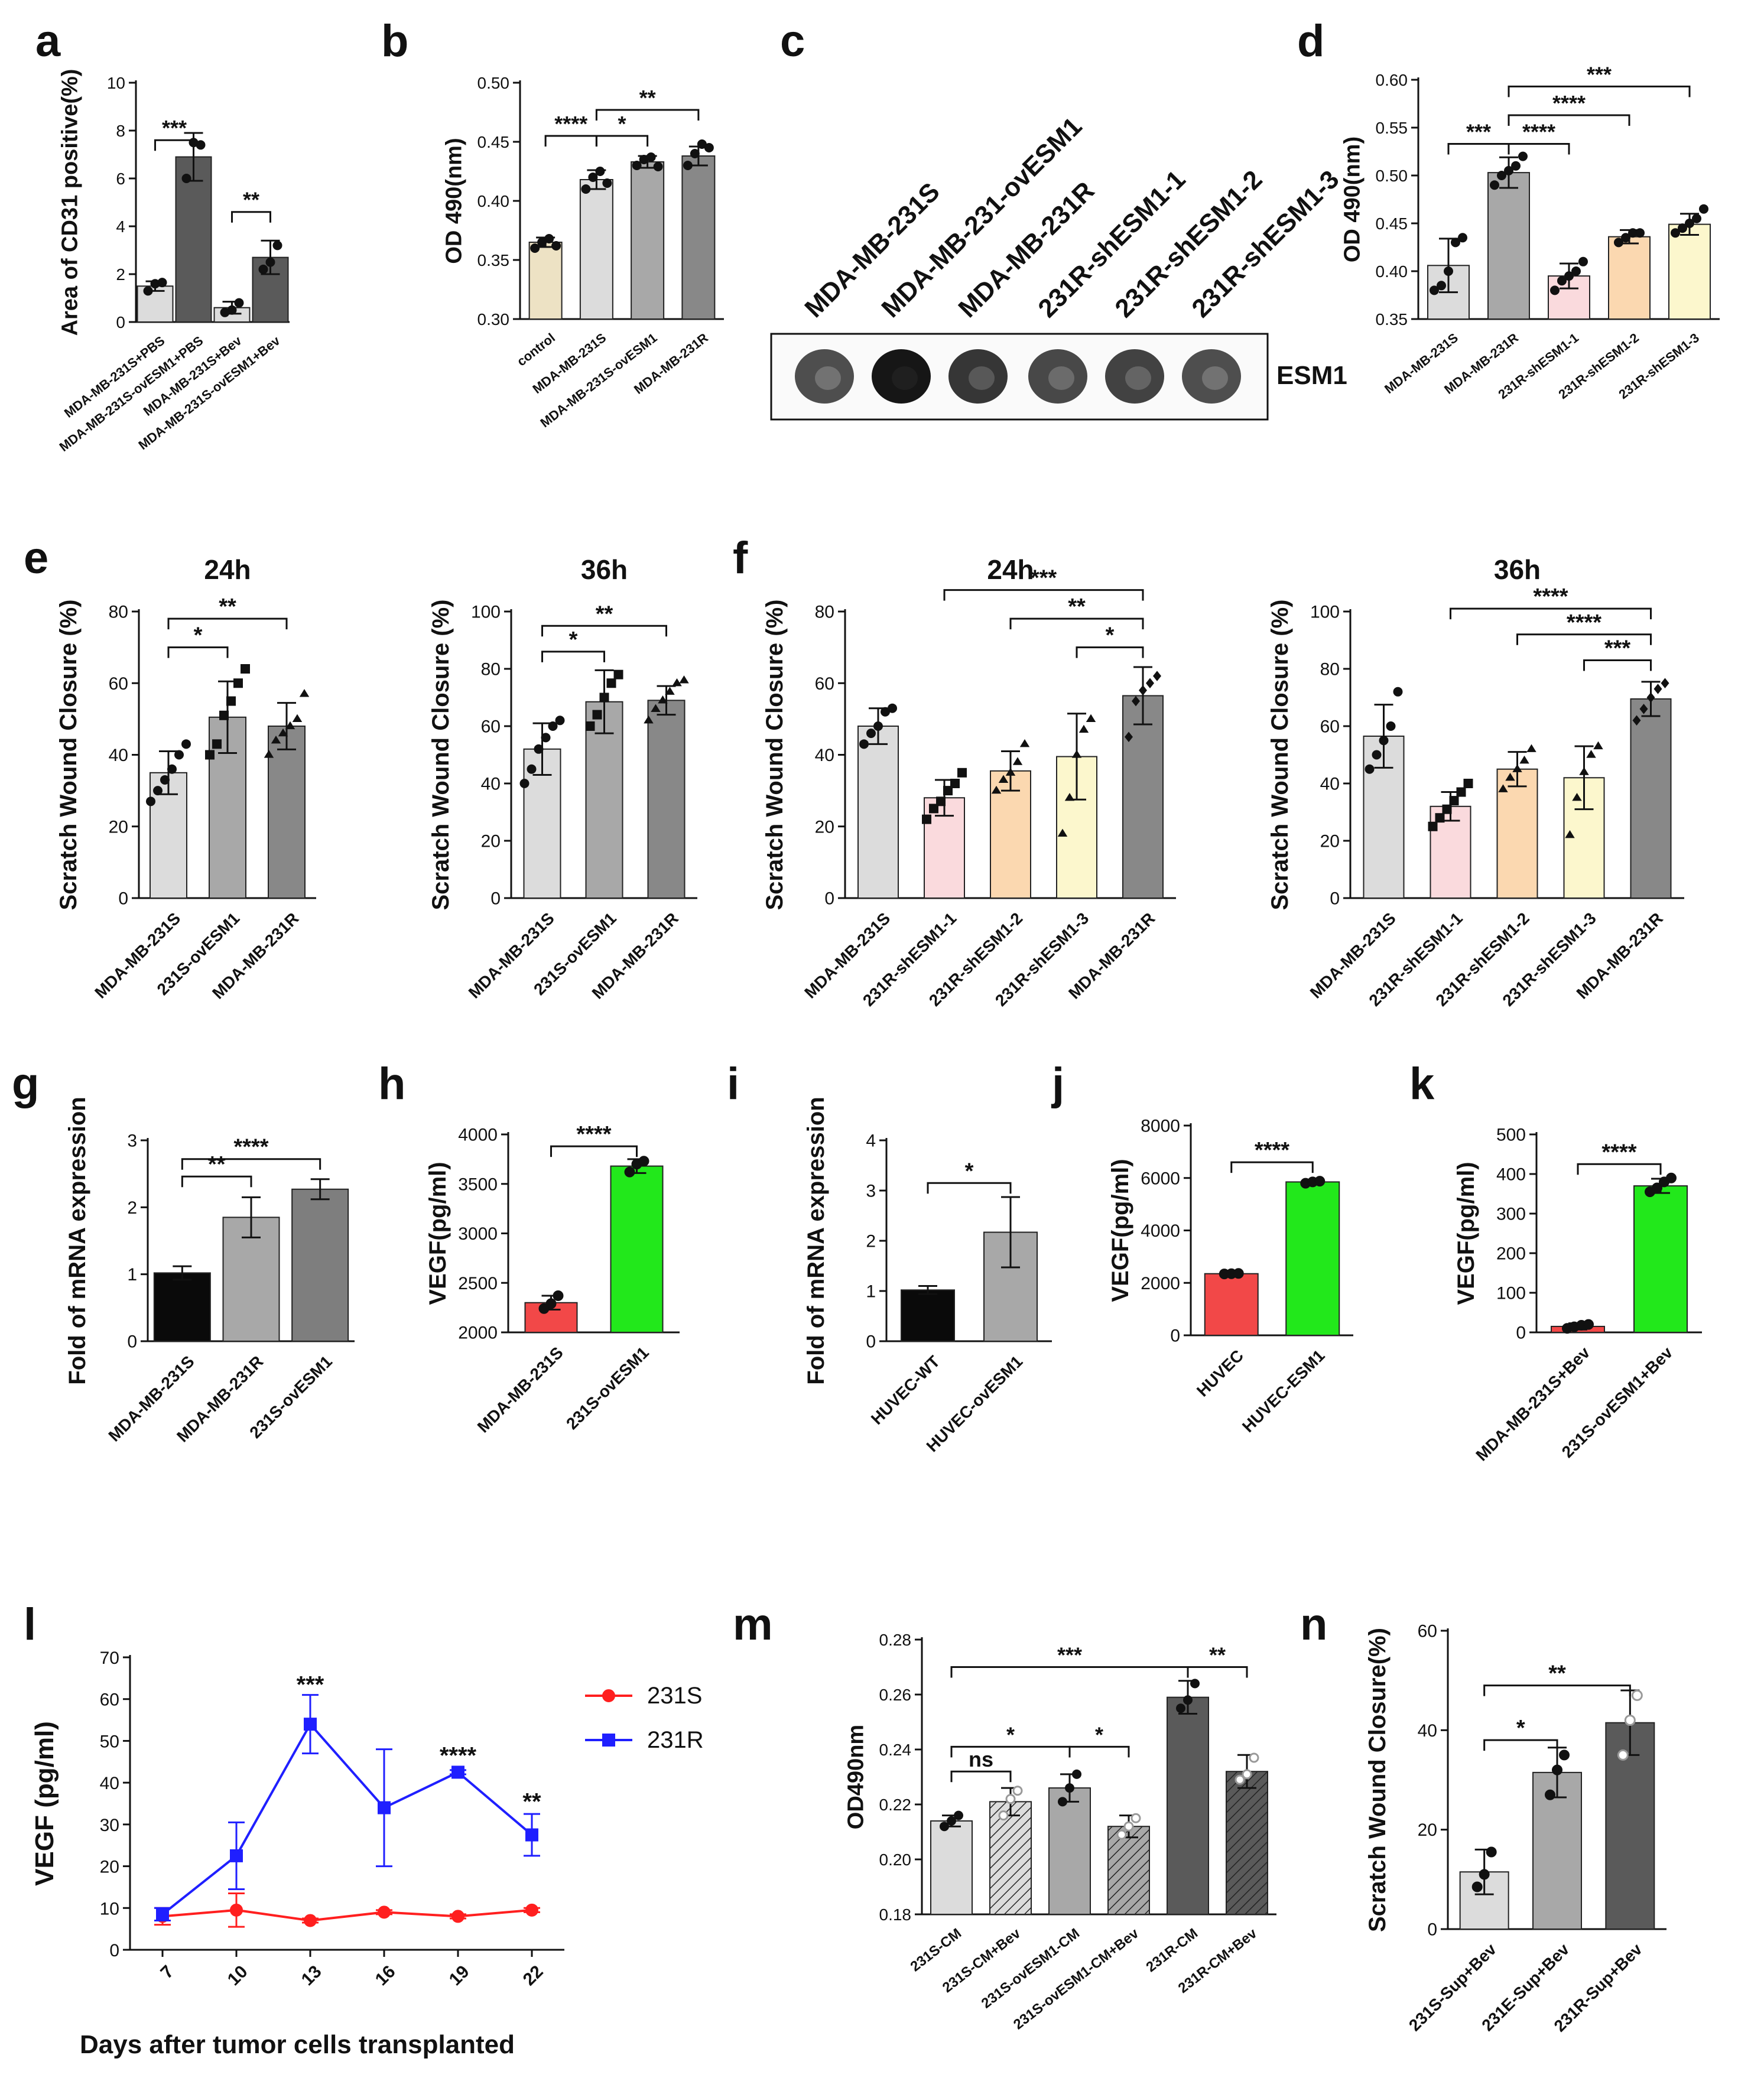  Describe the element at coordinates (855, 1777) in the screenshot. I see `y-axis-label: OD490nm` at that location.